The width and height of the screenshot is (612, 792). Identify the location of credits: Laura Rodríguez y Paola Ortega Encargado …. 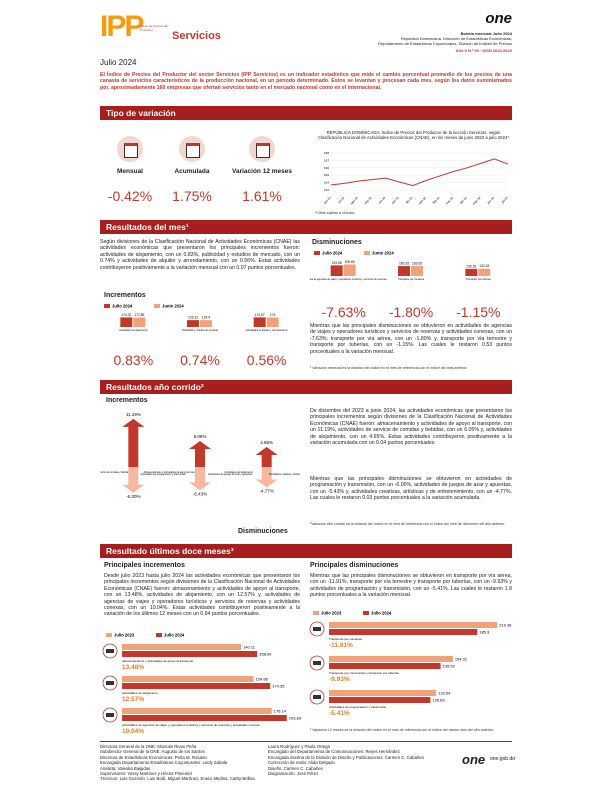
(363, 760).